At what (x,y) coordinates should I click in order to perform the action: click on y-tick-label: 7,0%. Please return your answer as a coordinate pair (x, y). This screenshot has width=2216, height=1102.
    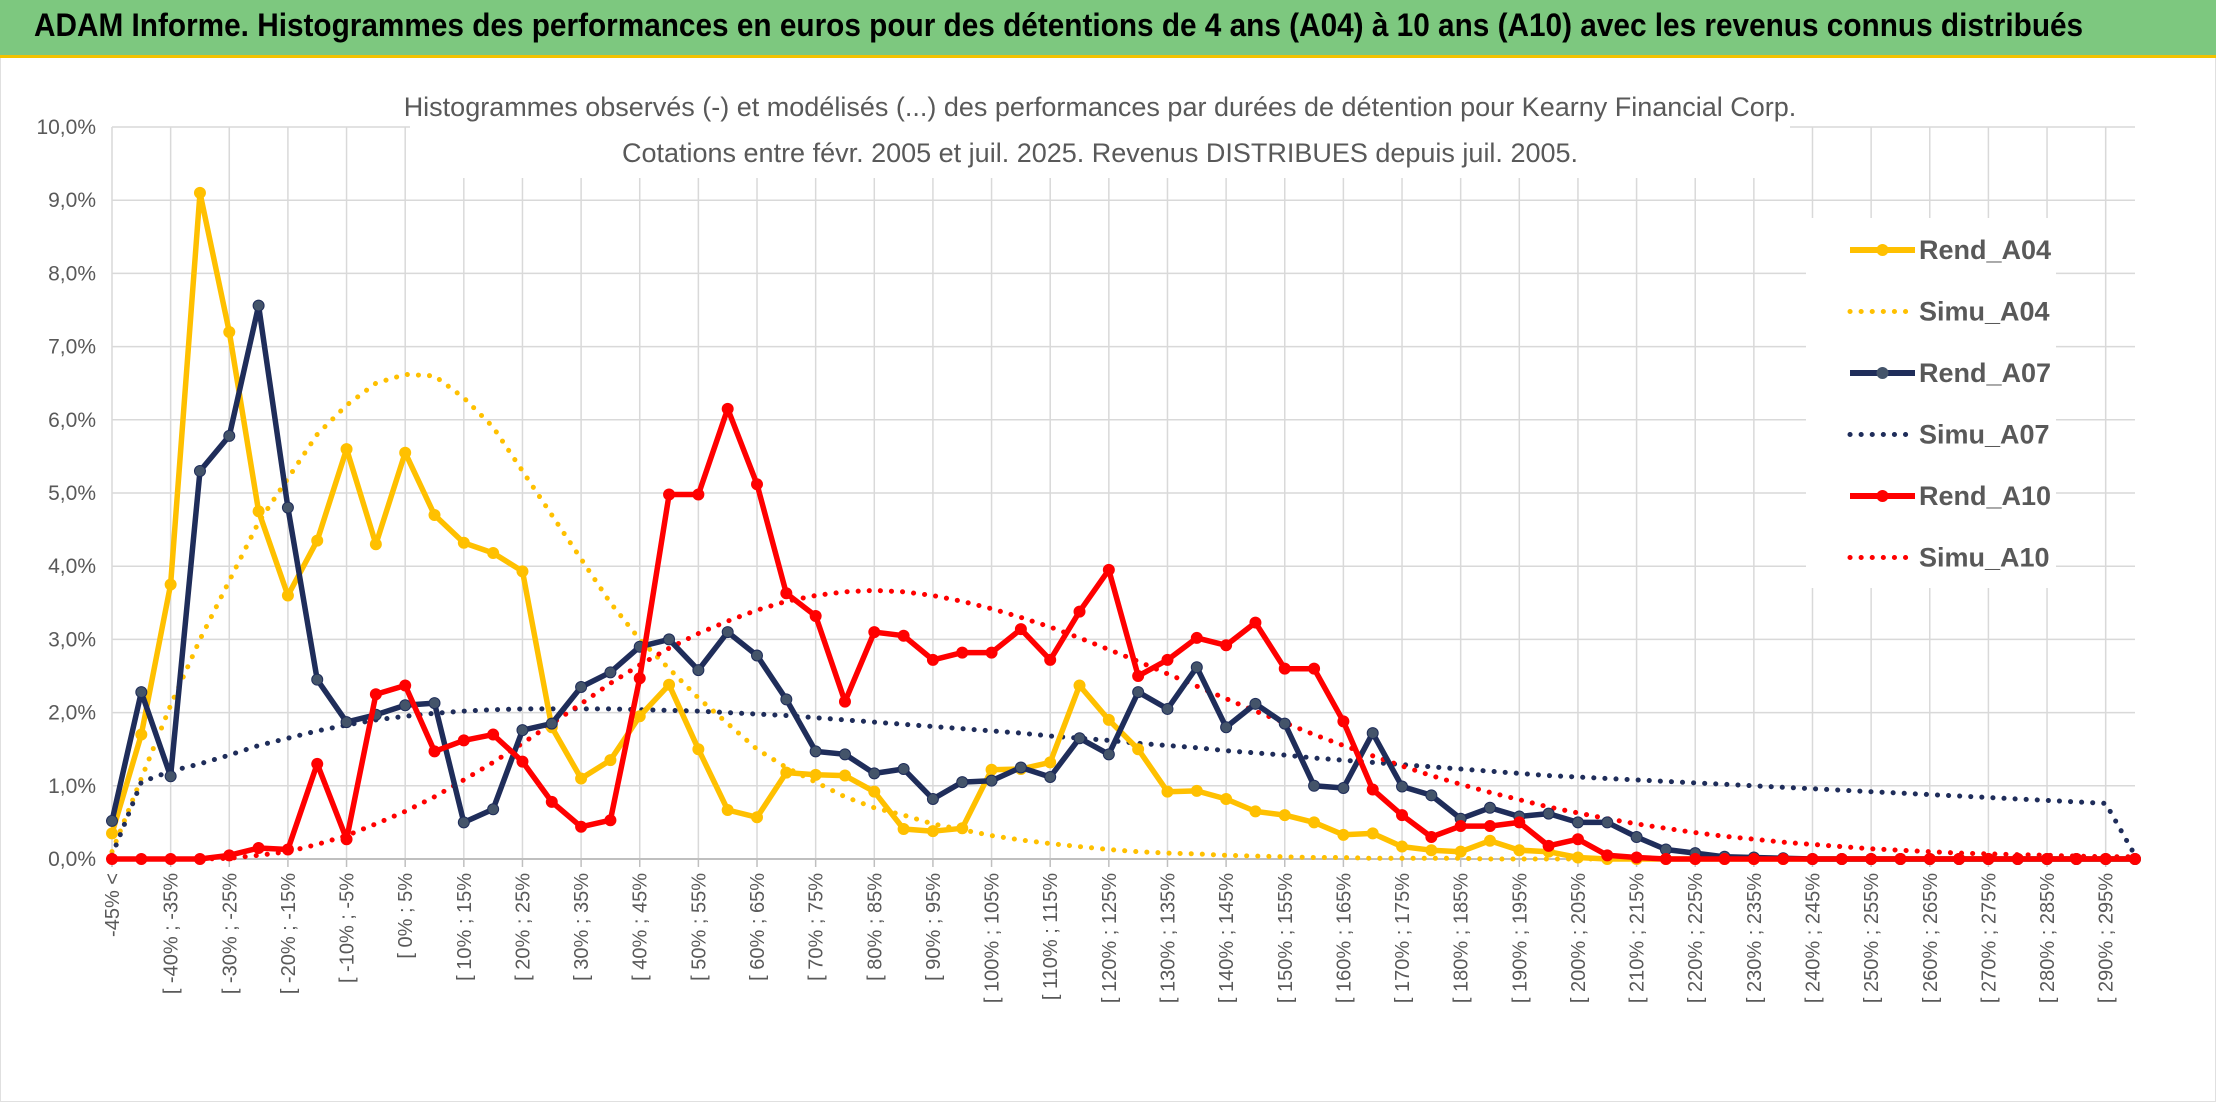
    Looking at the image, I should click on (72, 347).